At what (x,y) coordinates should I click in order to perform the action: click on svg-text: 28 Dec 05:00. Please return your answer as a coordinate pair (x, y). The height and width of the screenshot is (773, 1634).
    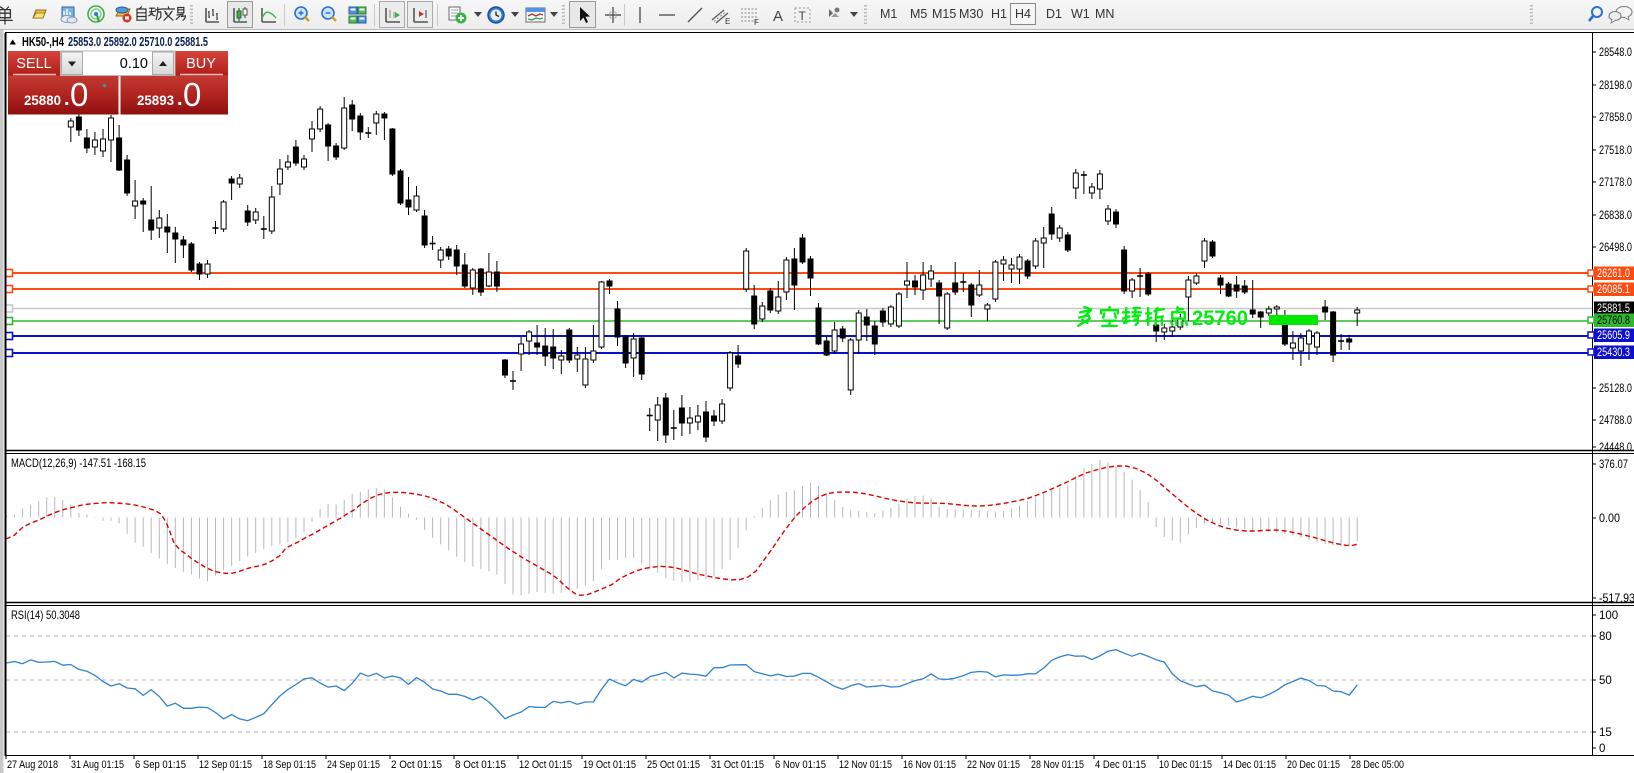
    Looking at the image, I should click on (1377, 765).